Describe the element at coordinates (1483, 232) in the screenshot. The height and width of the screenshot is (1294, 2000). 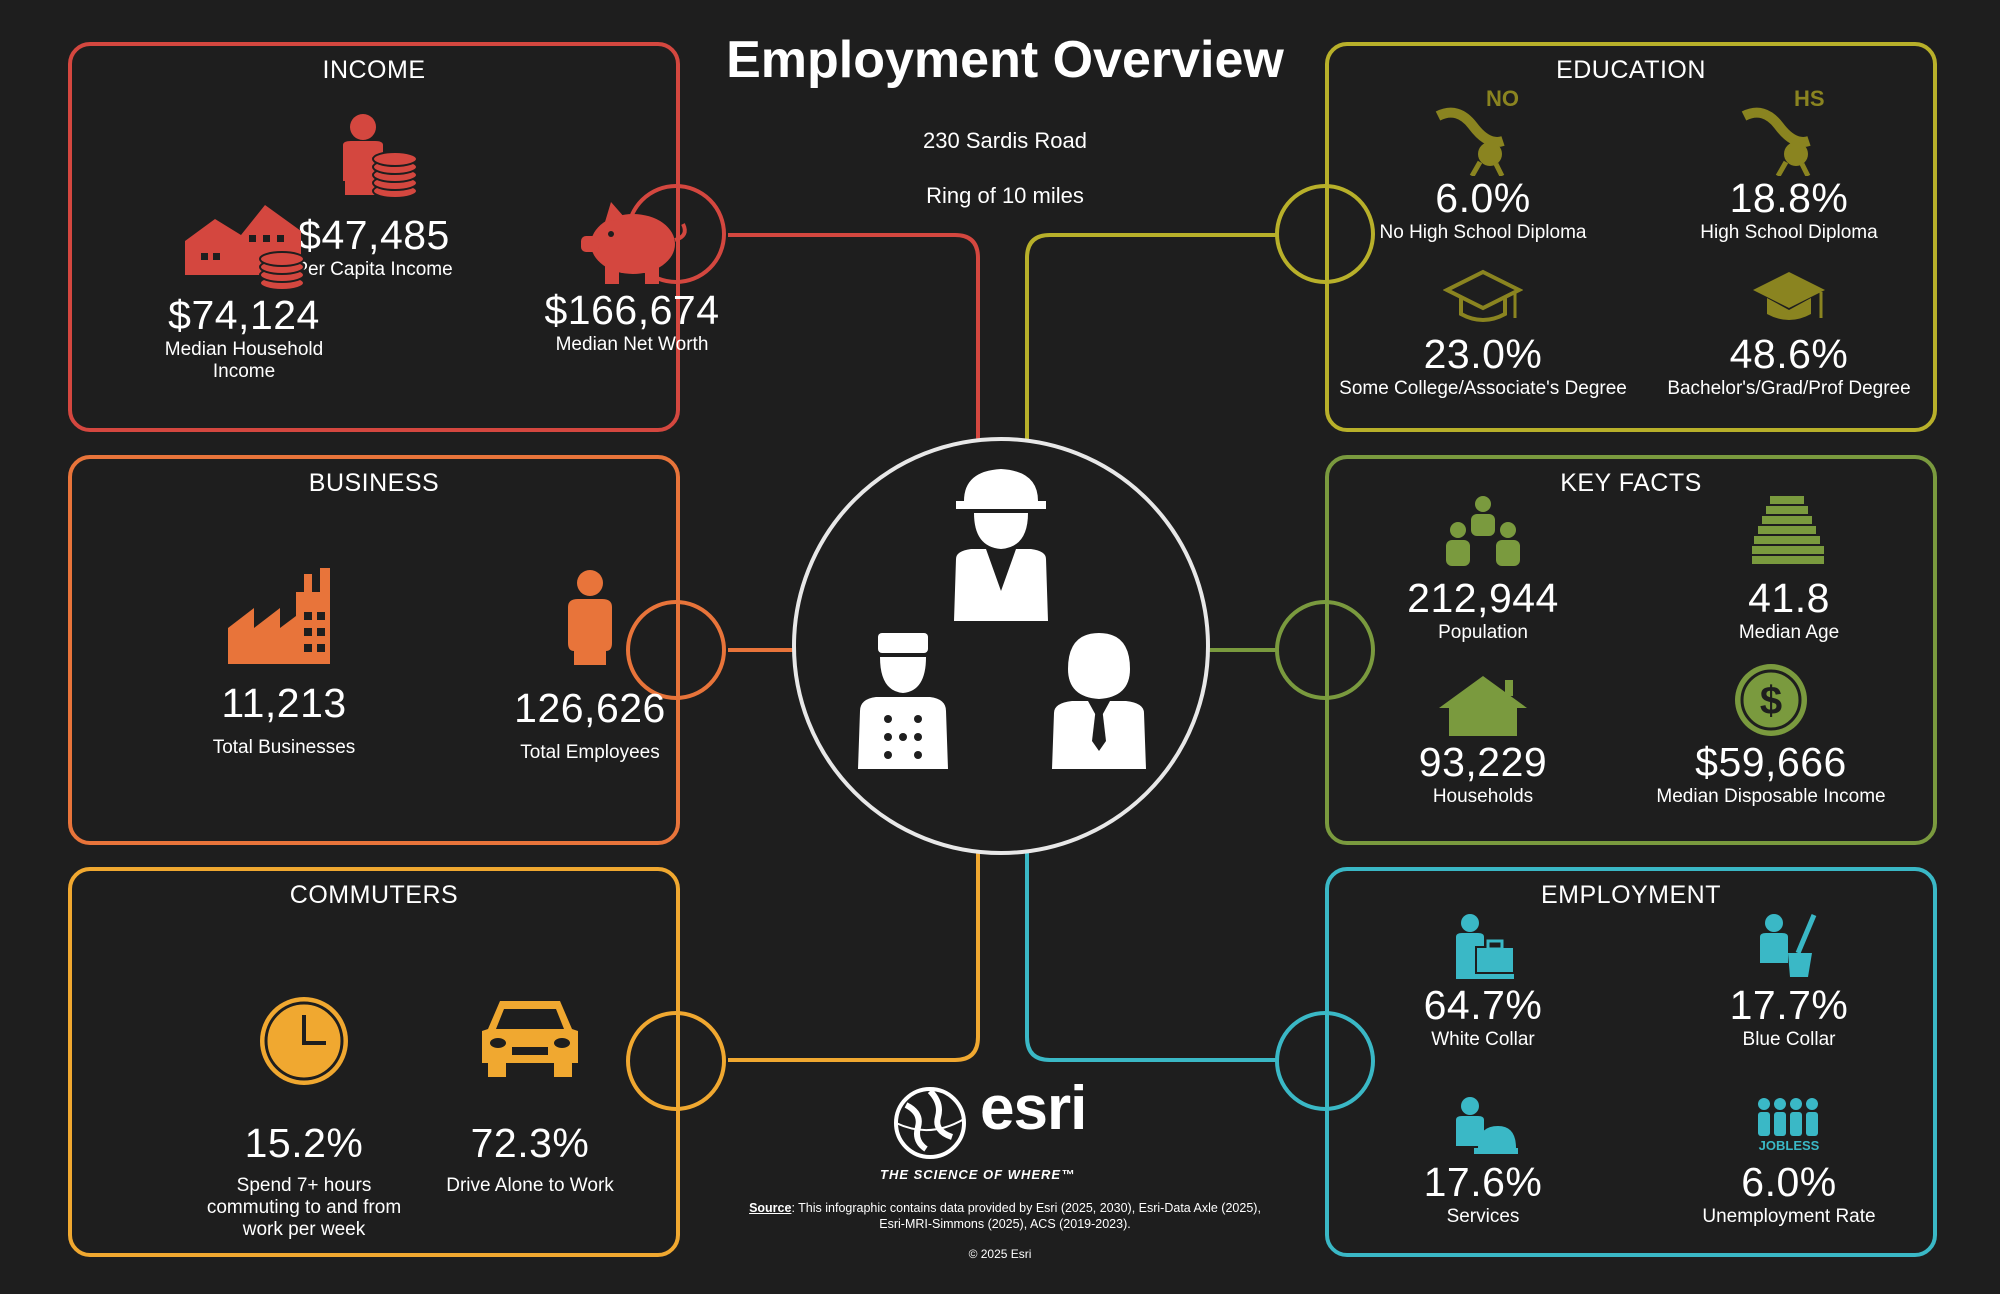
I see `no-high-school-label: No High School Diploma` at that location.